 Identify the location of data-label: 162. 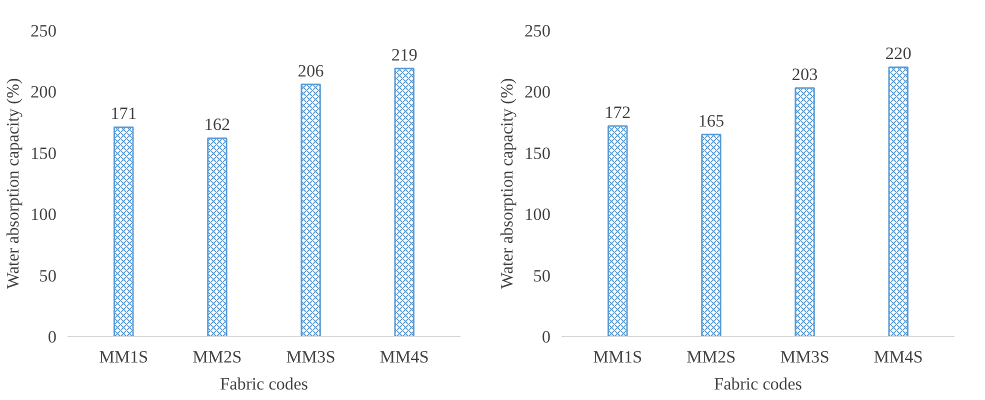
(217, 124).